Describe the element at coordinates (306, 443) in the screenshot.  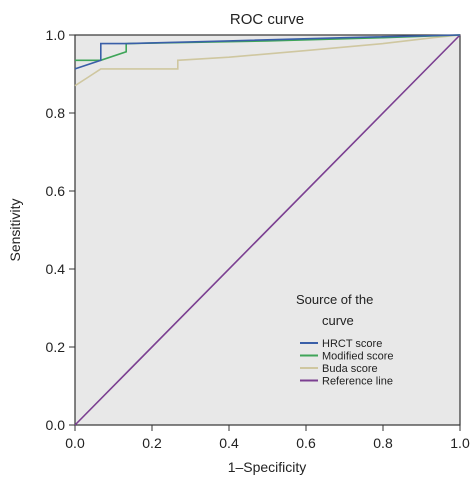
I see `x-tick-label: 0.6` at that location.